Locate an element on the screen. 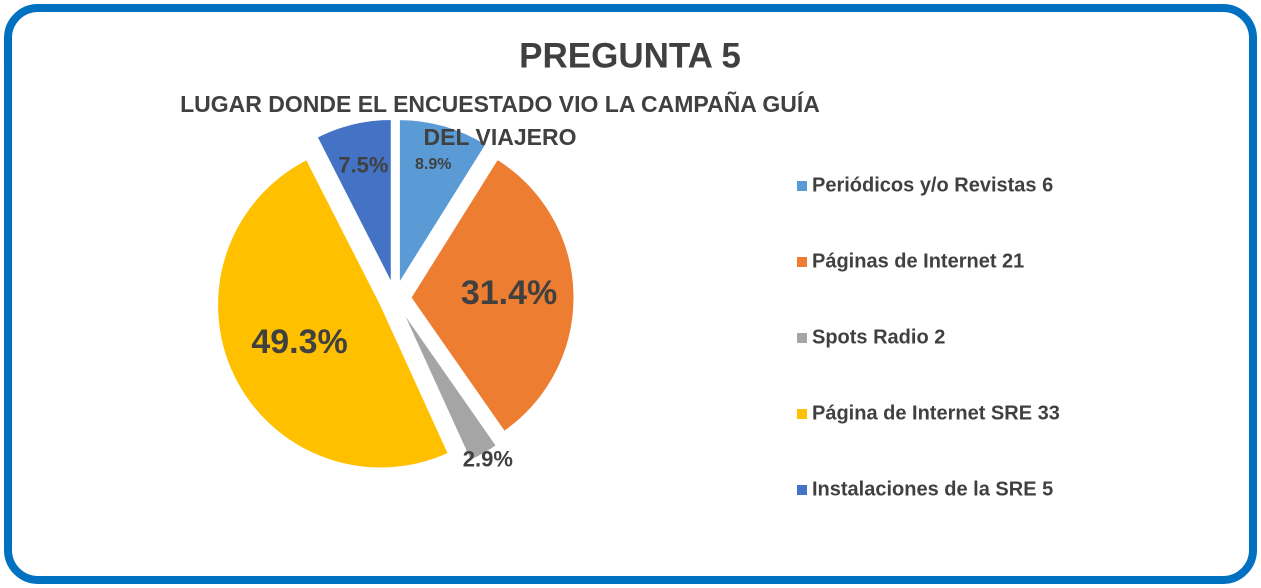 This screenshot has width=1261, height=588. legend-label: Periódicos y/o Revistas 6 is located at coordinates (932, 185).